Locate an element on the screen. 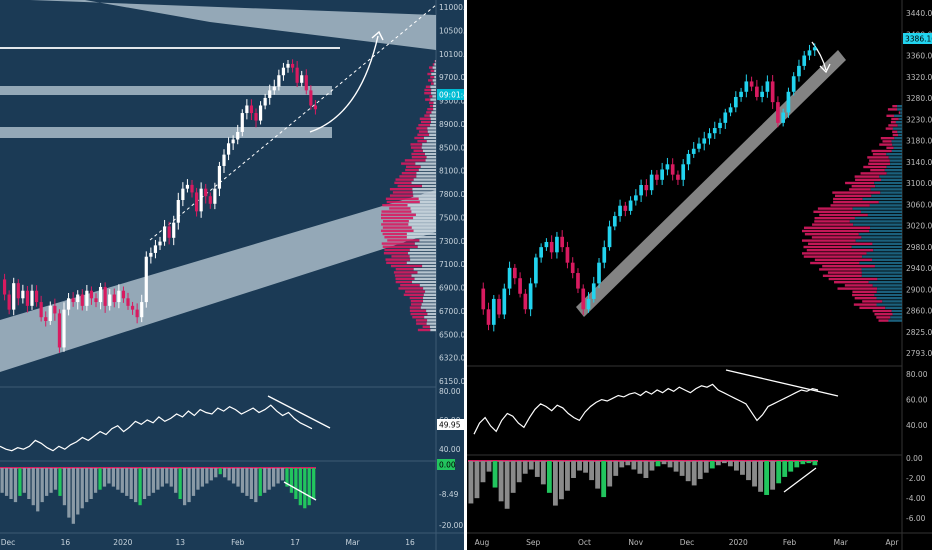 The height and width of the screenshot is (550, 932). right-price-tick: 2860.00 is located at coordinates (919, 311).